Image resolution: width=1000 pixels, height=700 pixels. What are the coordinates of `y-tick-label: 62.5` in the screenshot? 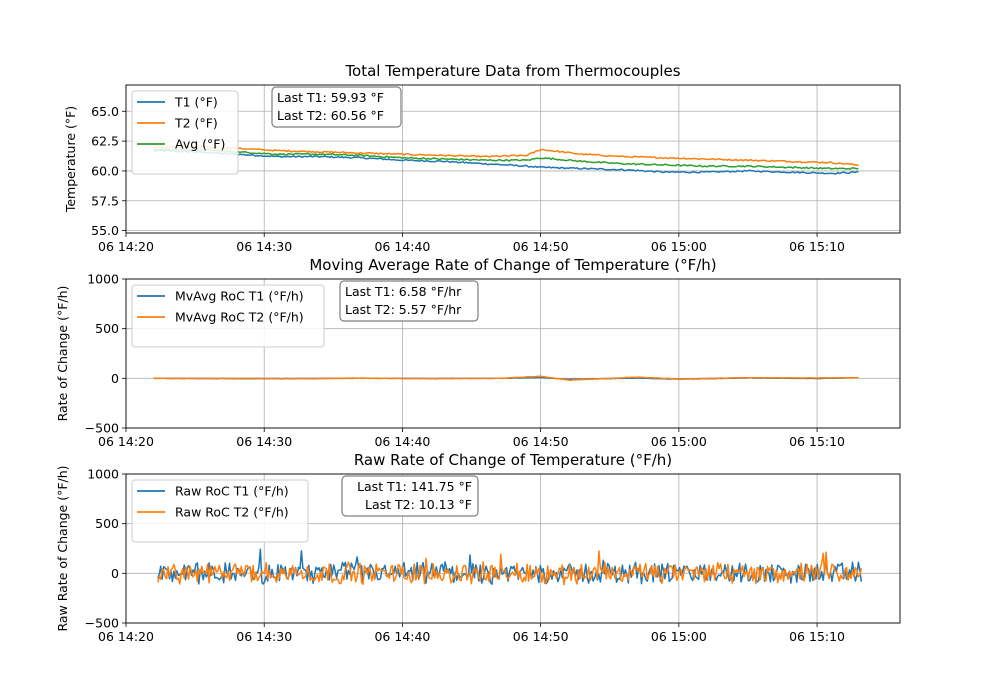 It's located at (105, 141).